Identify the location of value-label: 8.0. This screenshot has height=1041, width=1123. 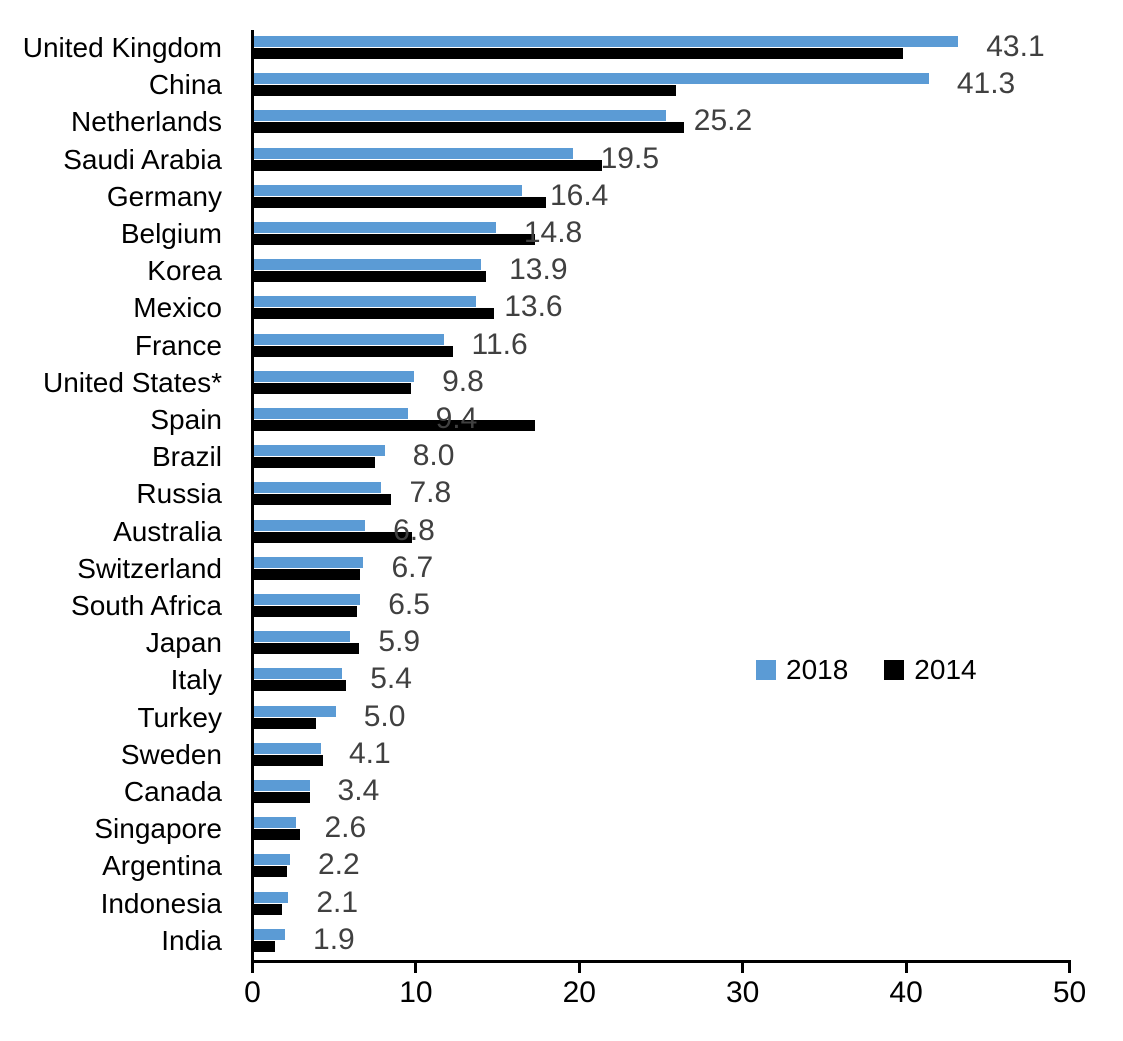
(433, 456).